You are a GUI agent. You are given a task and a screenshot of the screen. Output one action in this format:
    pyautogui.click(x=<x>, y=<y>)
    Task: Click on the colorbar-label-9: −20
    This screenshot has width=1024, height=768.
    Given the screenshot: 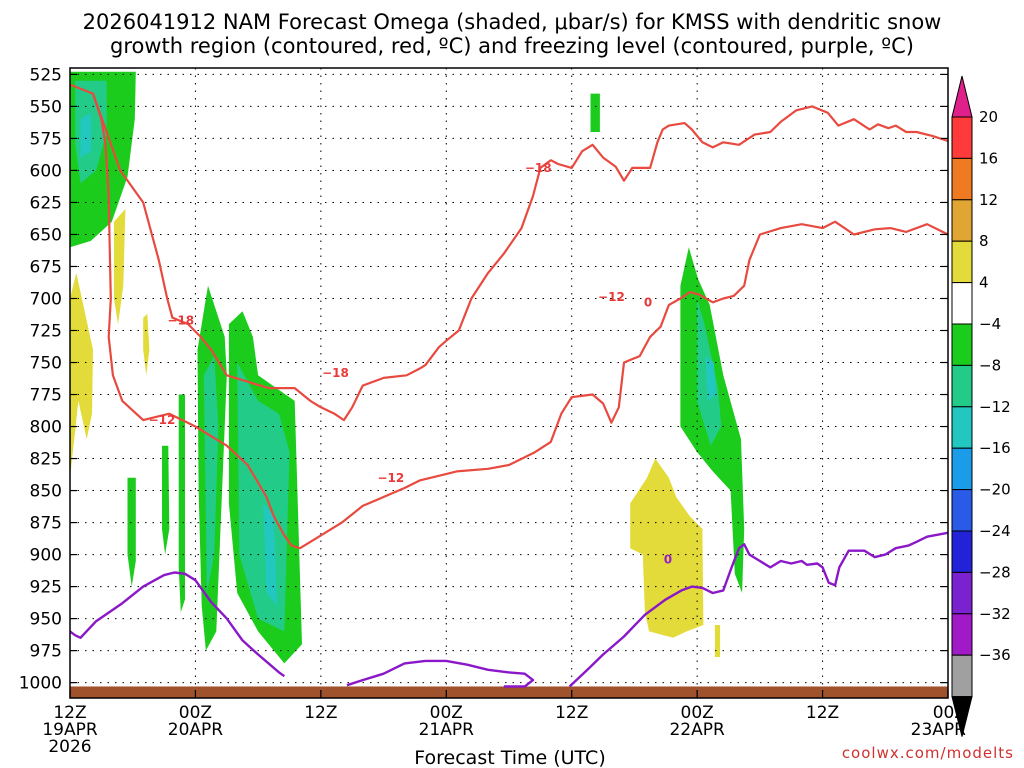 What is the action you would take?
    pyautogui.click(x=995, y=490)
    